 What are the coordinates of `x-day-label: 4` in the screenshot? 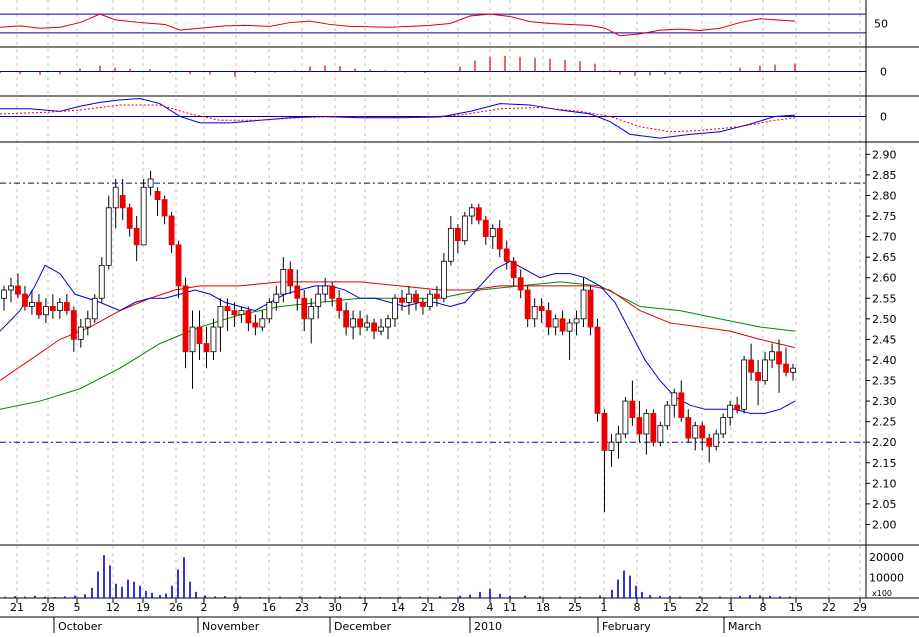 It's located at (490, 607).